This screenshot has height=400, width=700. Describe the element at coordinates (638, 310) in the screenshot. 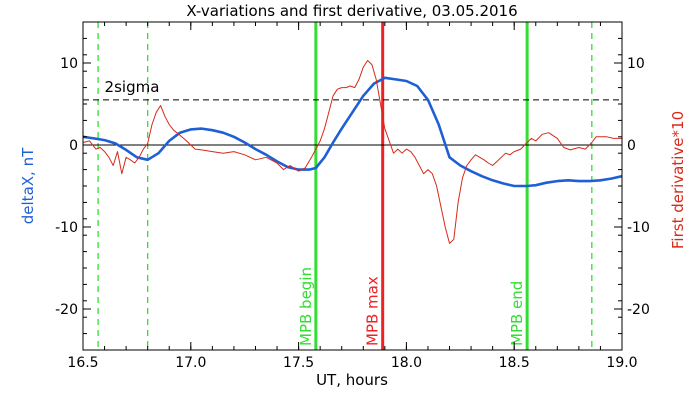

I see `y-tick-label-right: -20` at that location.